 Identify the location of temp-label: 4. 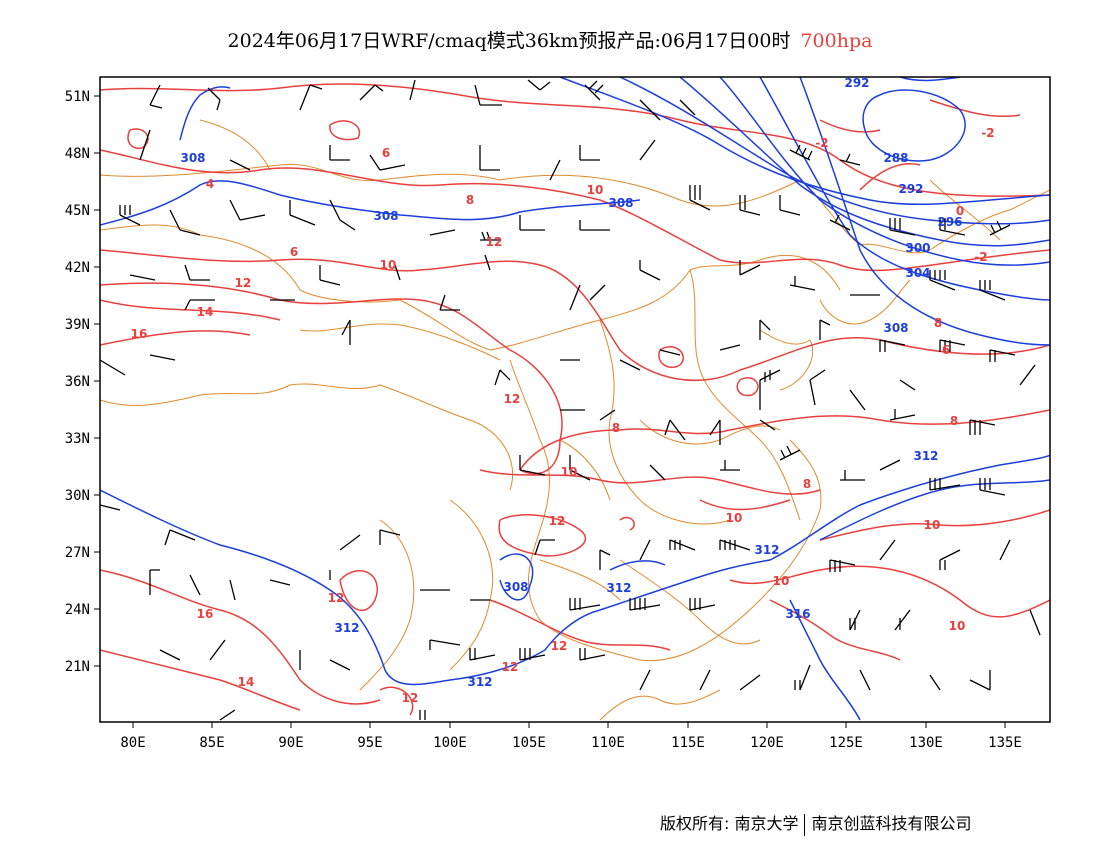
(210, 184).